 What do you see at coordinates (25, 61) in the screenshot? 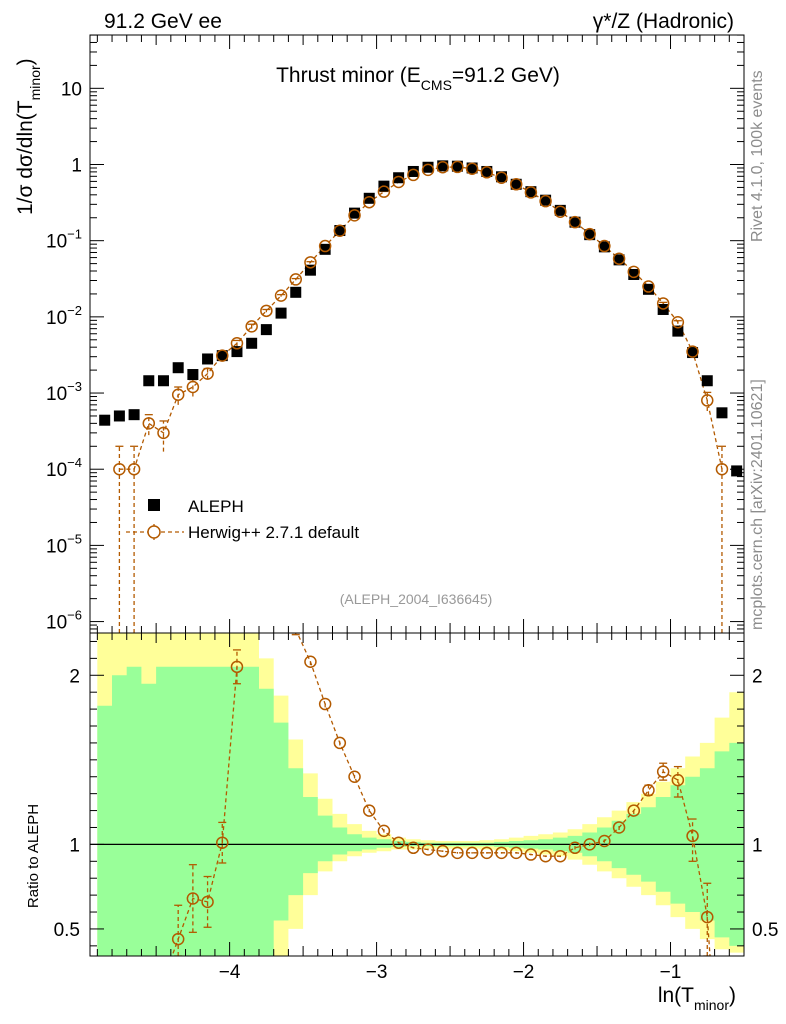
I see `ylabel-tail: )` at bounding box center [25, 61].